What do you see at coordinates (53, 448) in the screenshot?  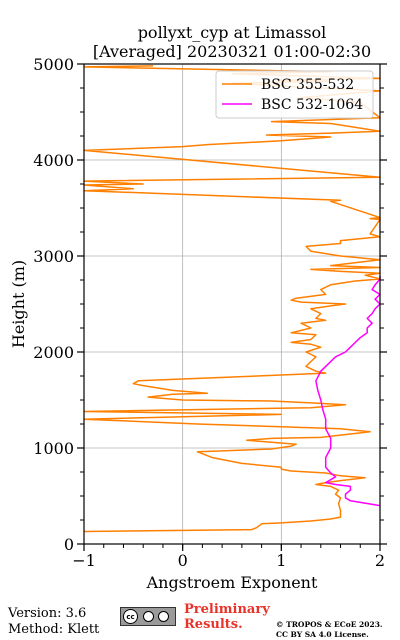 I see `y-tick-label: 1000` at bounding box center [53, 448].